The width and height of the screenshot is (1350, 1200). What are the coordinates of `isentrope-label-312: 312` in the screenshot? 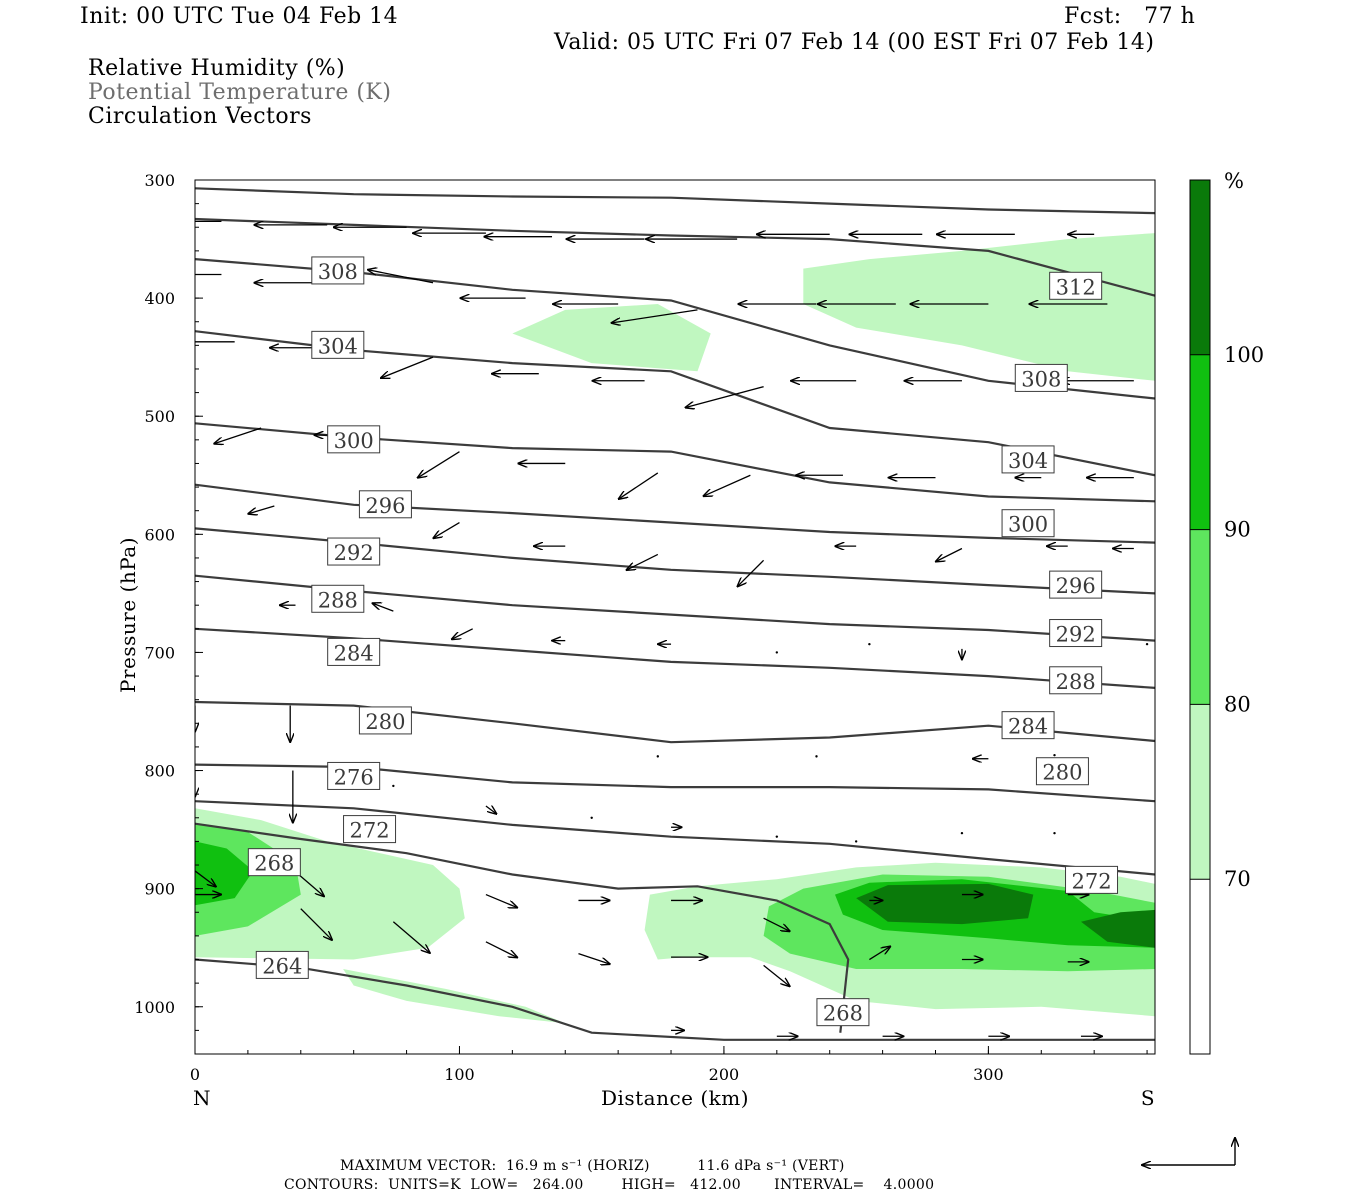 It's located at (1076, 285).